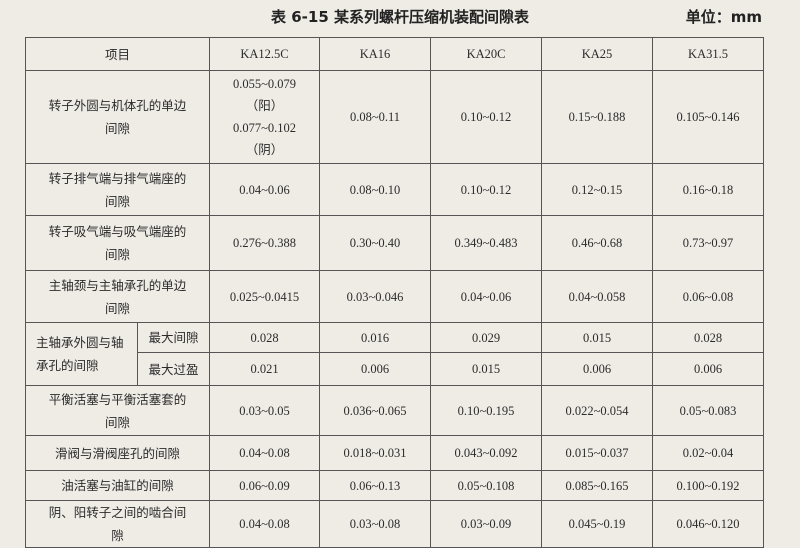  I want to click on value-cell: 0.029, so click(486, 337).